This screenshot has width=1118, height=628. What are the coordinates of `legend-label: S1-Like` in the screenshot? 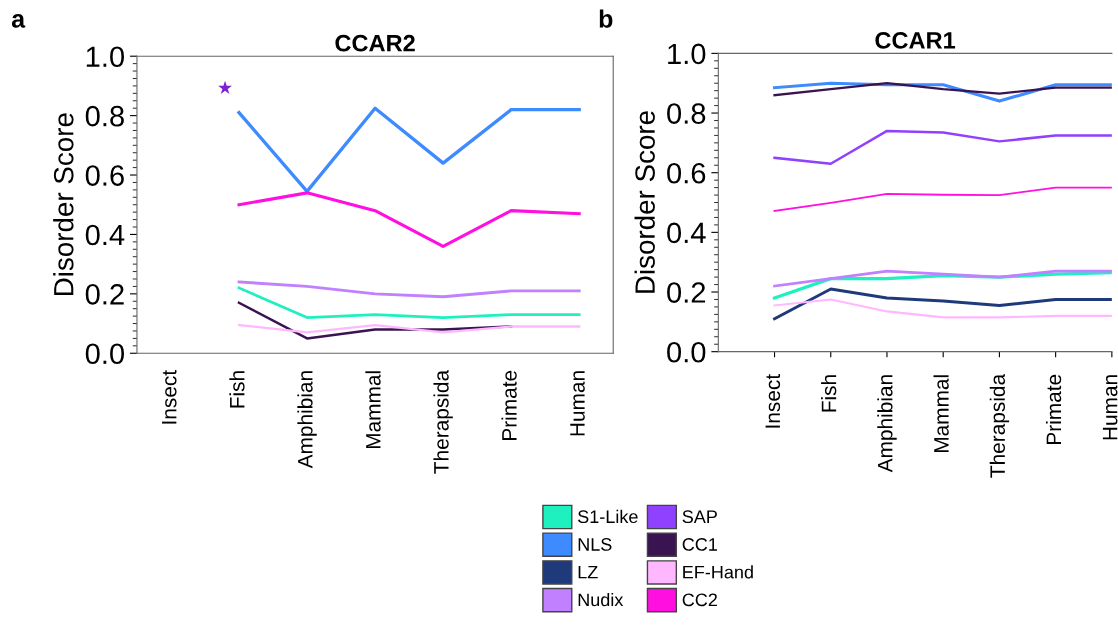 It's located at (608, 516).